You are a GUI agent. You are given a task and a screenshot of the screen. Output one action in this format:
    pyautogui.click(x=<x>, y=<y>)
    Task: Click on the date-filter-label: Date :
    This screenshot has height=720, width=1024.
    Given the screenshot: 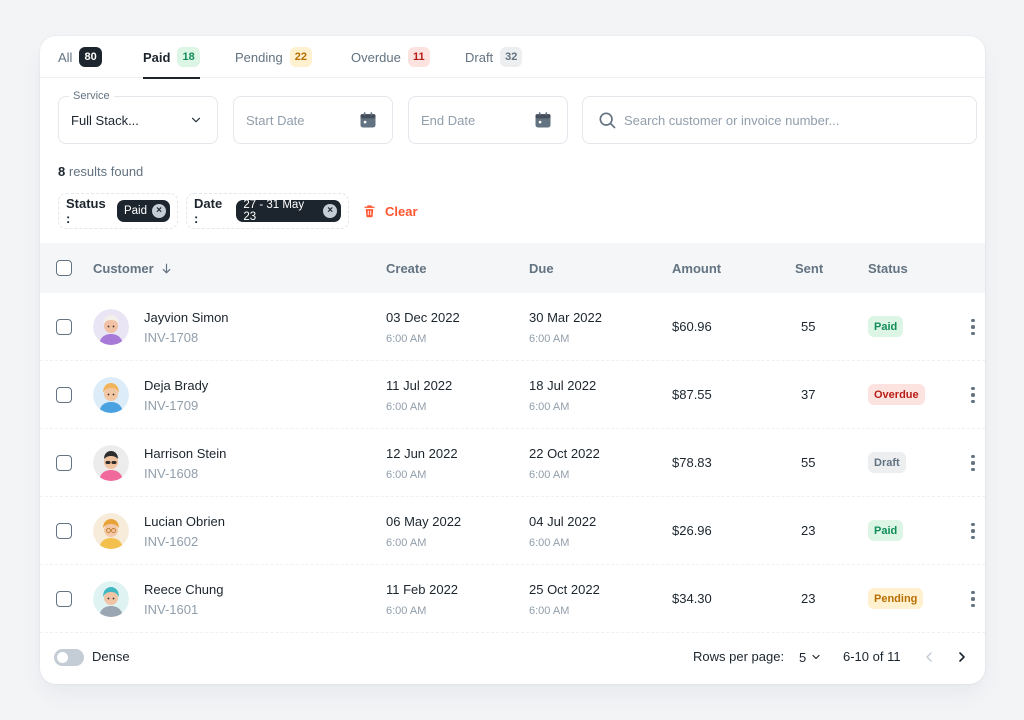 What is the action you would take?
    pyautogui.click(x=208, y=211)
    